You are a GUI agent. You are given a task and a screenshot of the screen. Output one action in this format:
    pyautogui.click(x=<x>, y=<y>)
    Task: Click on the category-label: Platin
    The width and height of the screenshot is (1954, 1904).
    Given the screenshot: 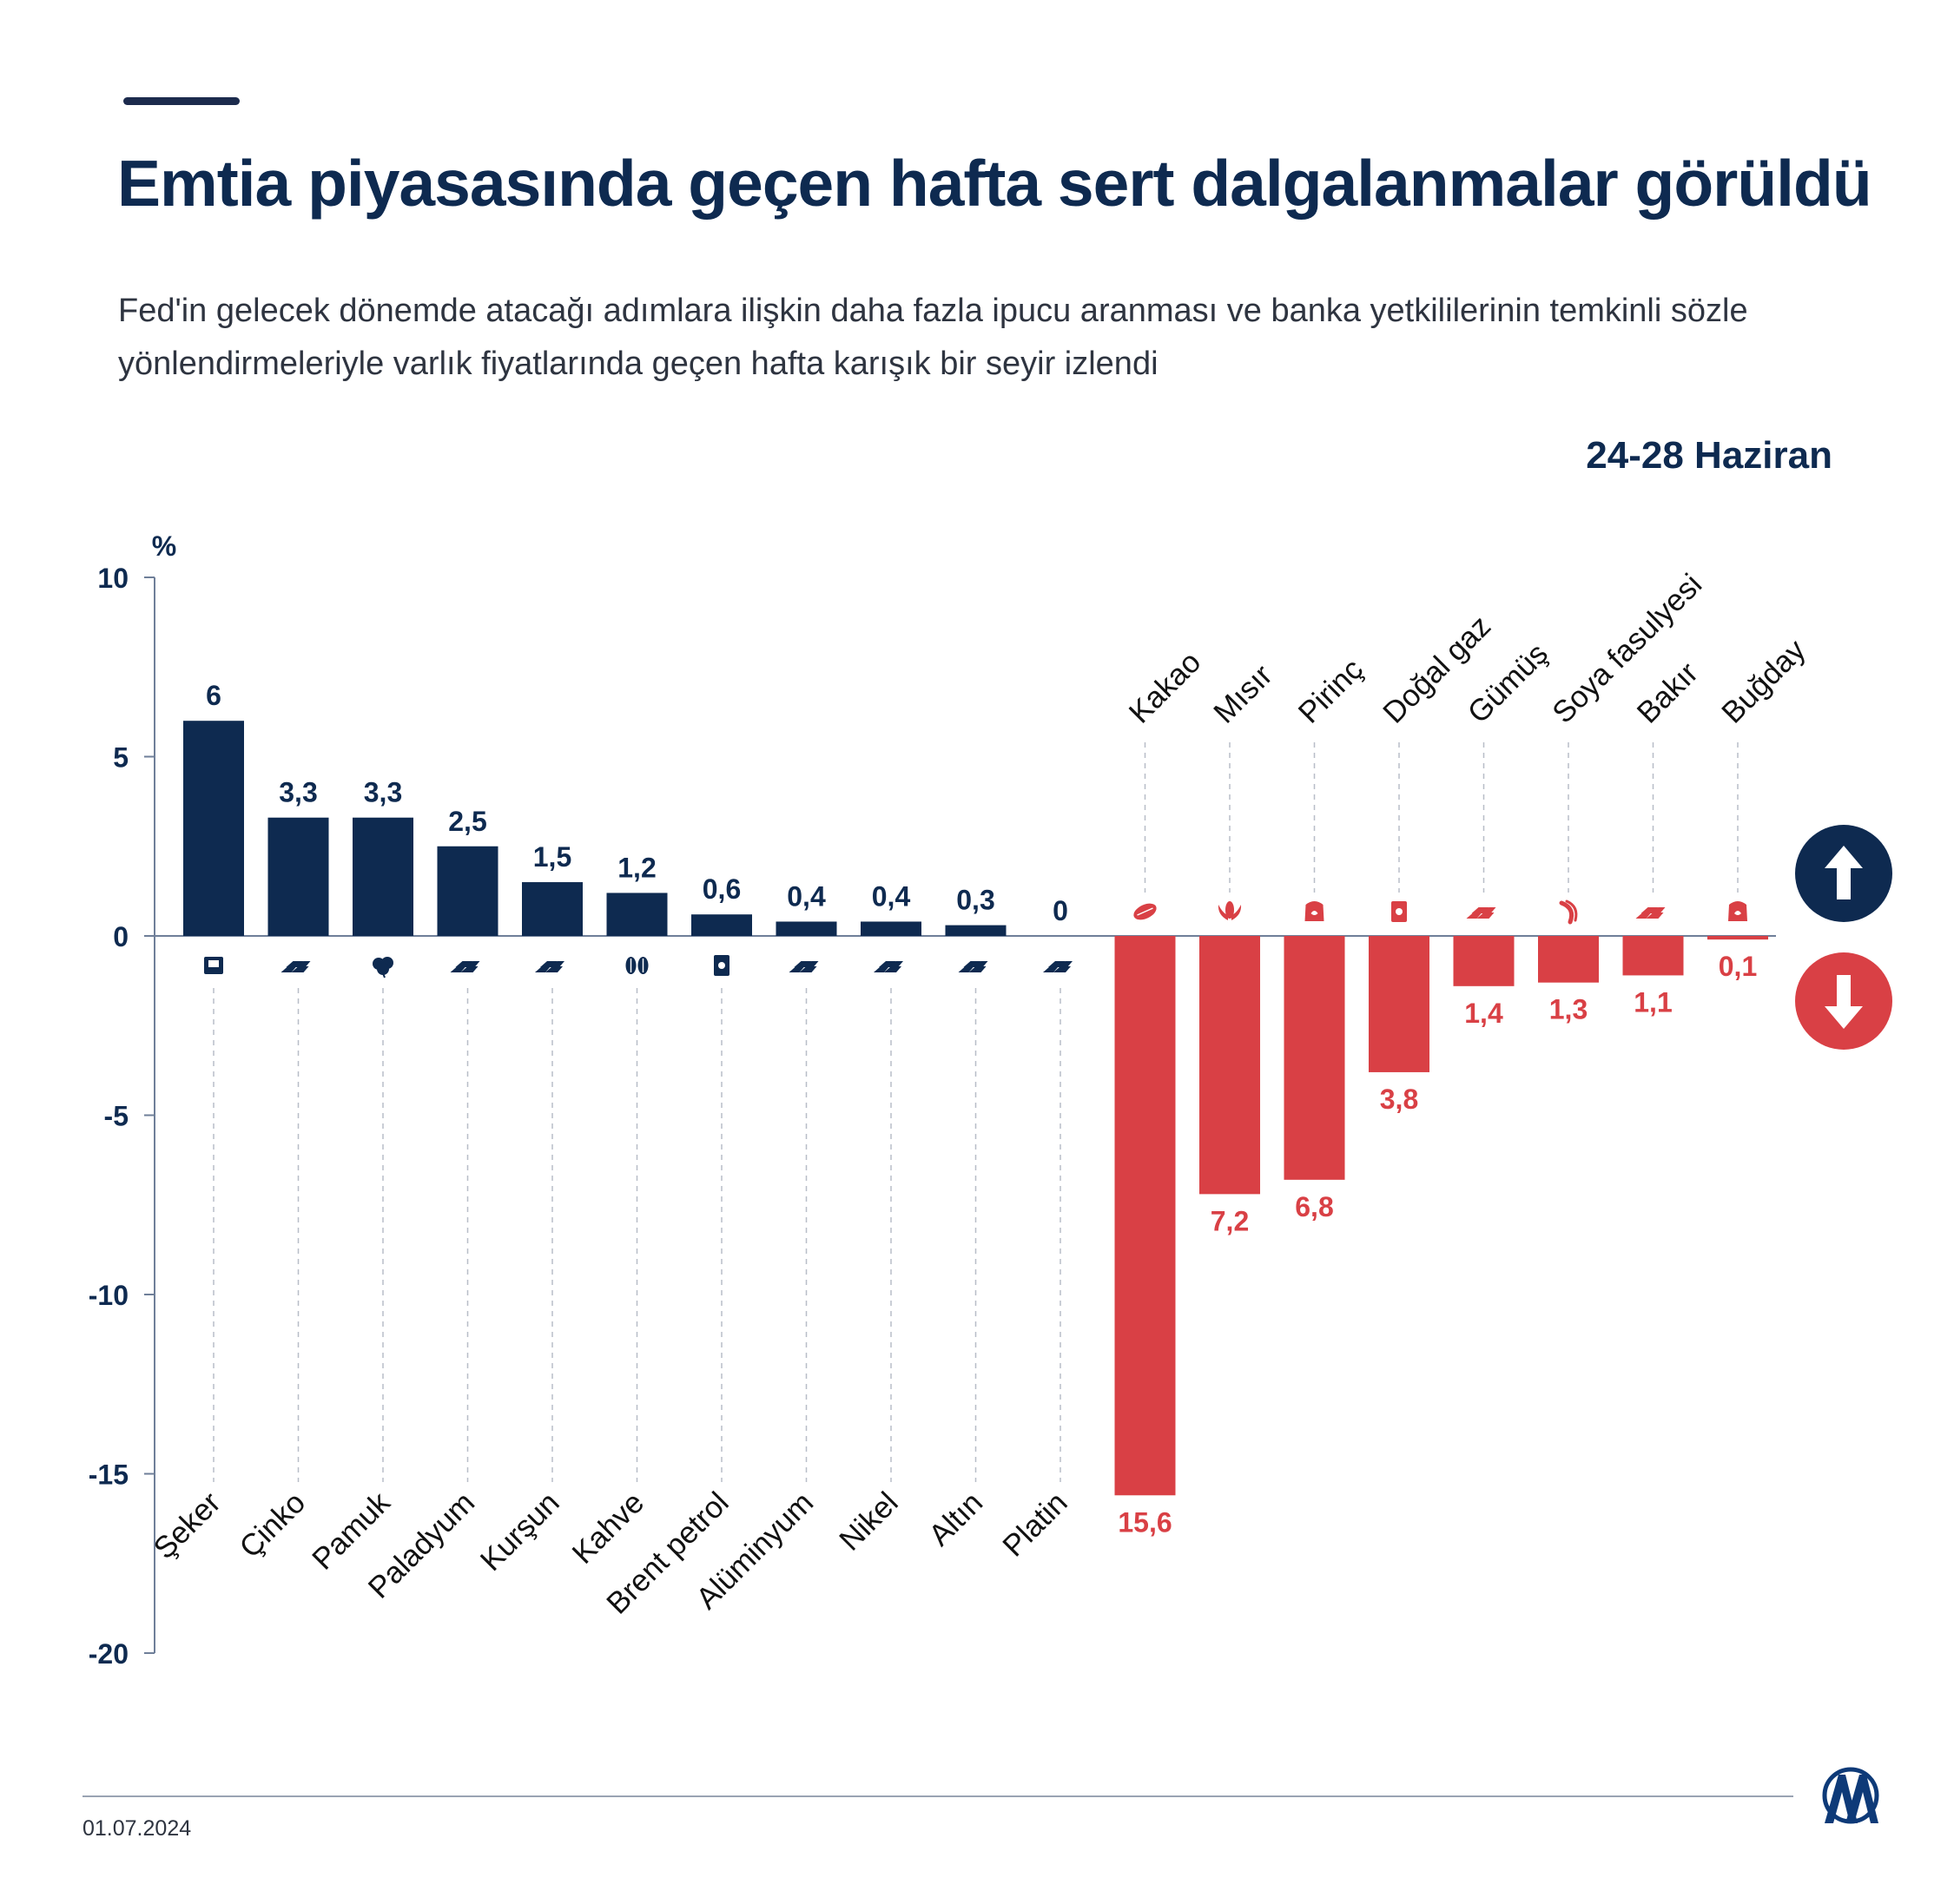 What is the action you would take?
    pyautogui.click(x=1034, y=1524)
    